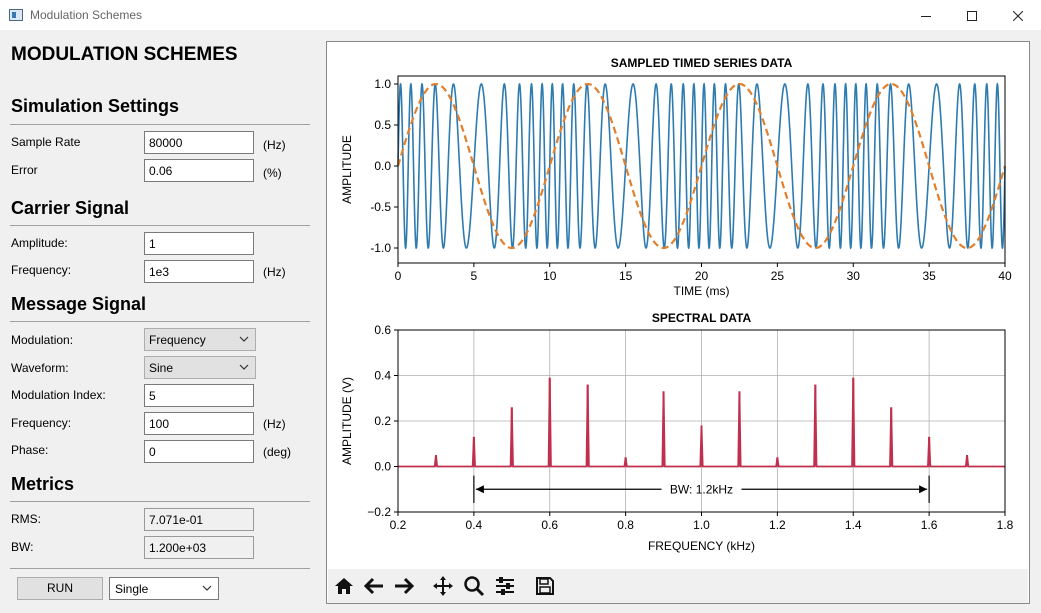 This screenshot has width=1041, height=613. I want to click on message-frequency-input: 100, so click(199, 423).